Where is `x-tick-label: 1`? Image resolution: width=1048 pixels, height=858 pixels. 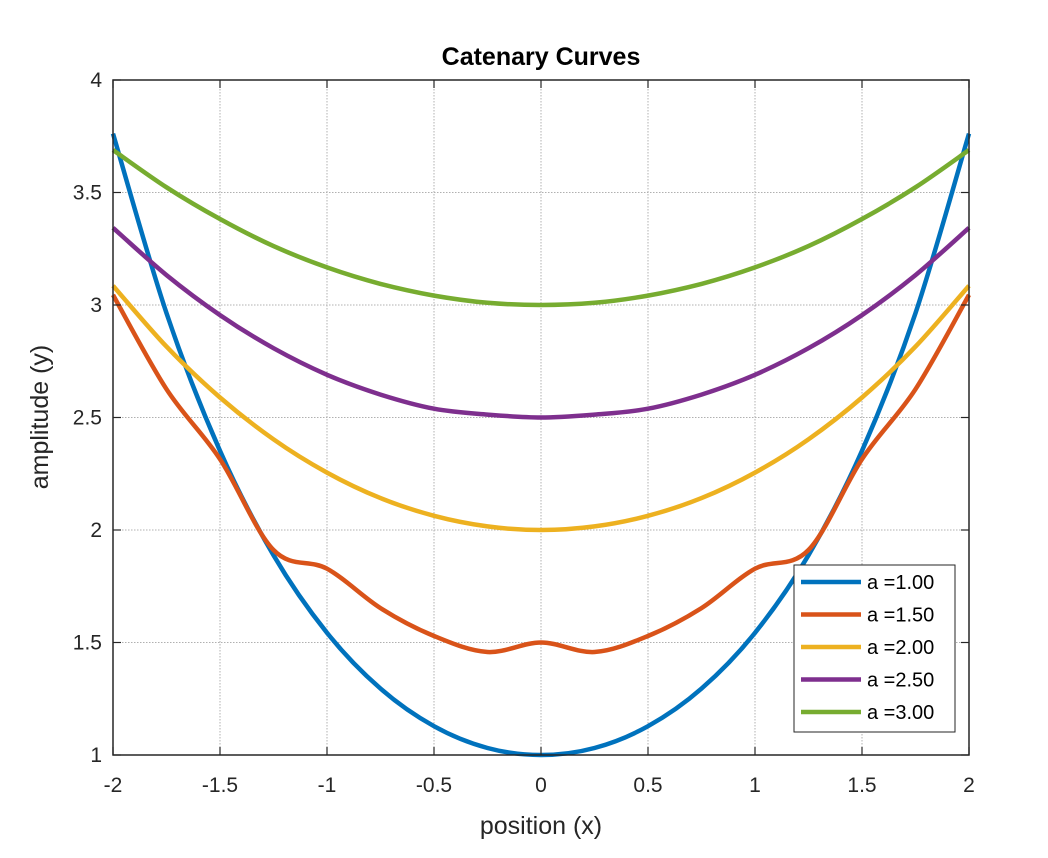
x-tick-label: 1 is located at coordinates (755, 785).